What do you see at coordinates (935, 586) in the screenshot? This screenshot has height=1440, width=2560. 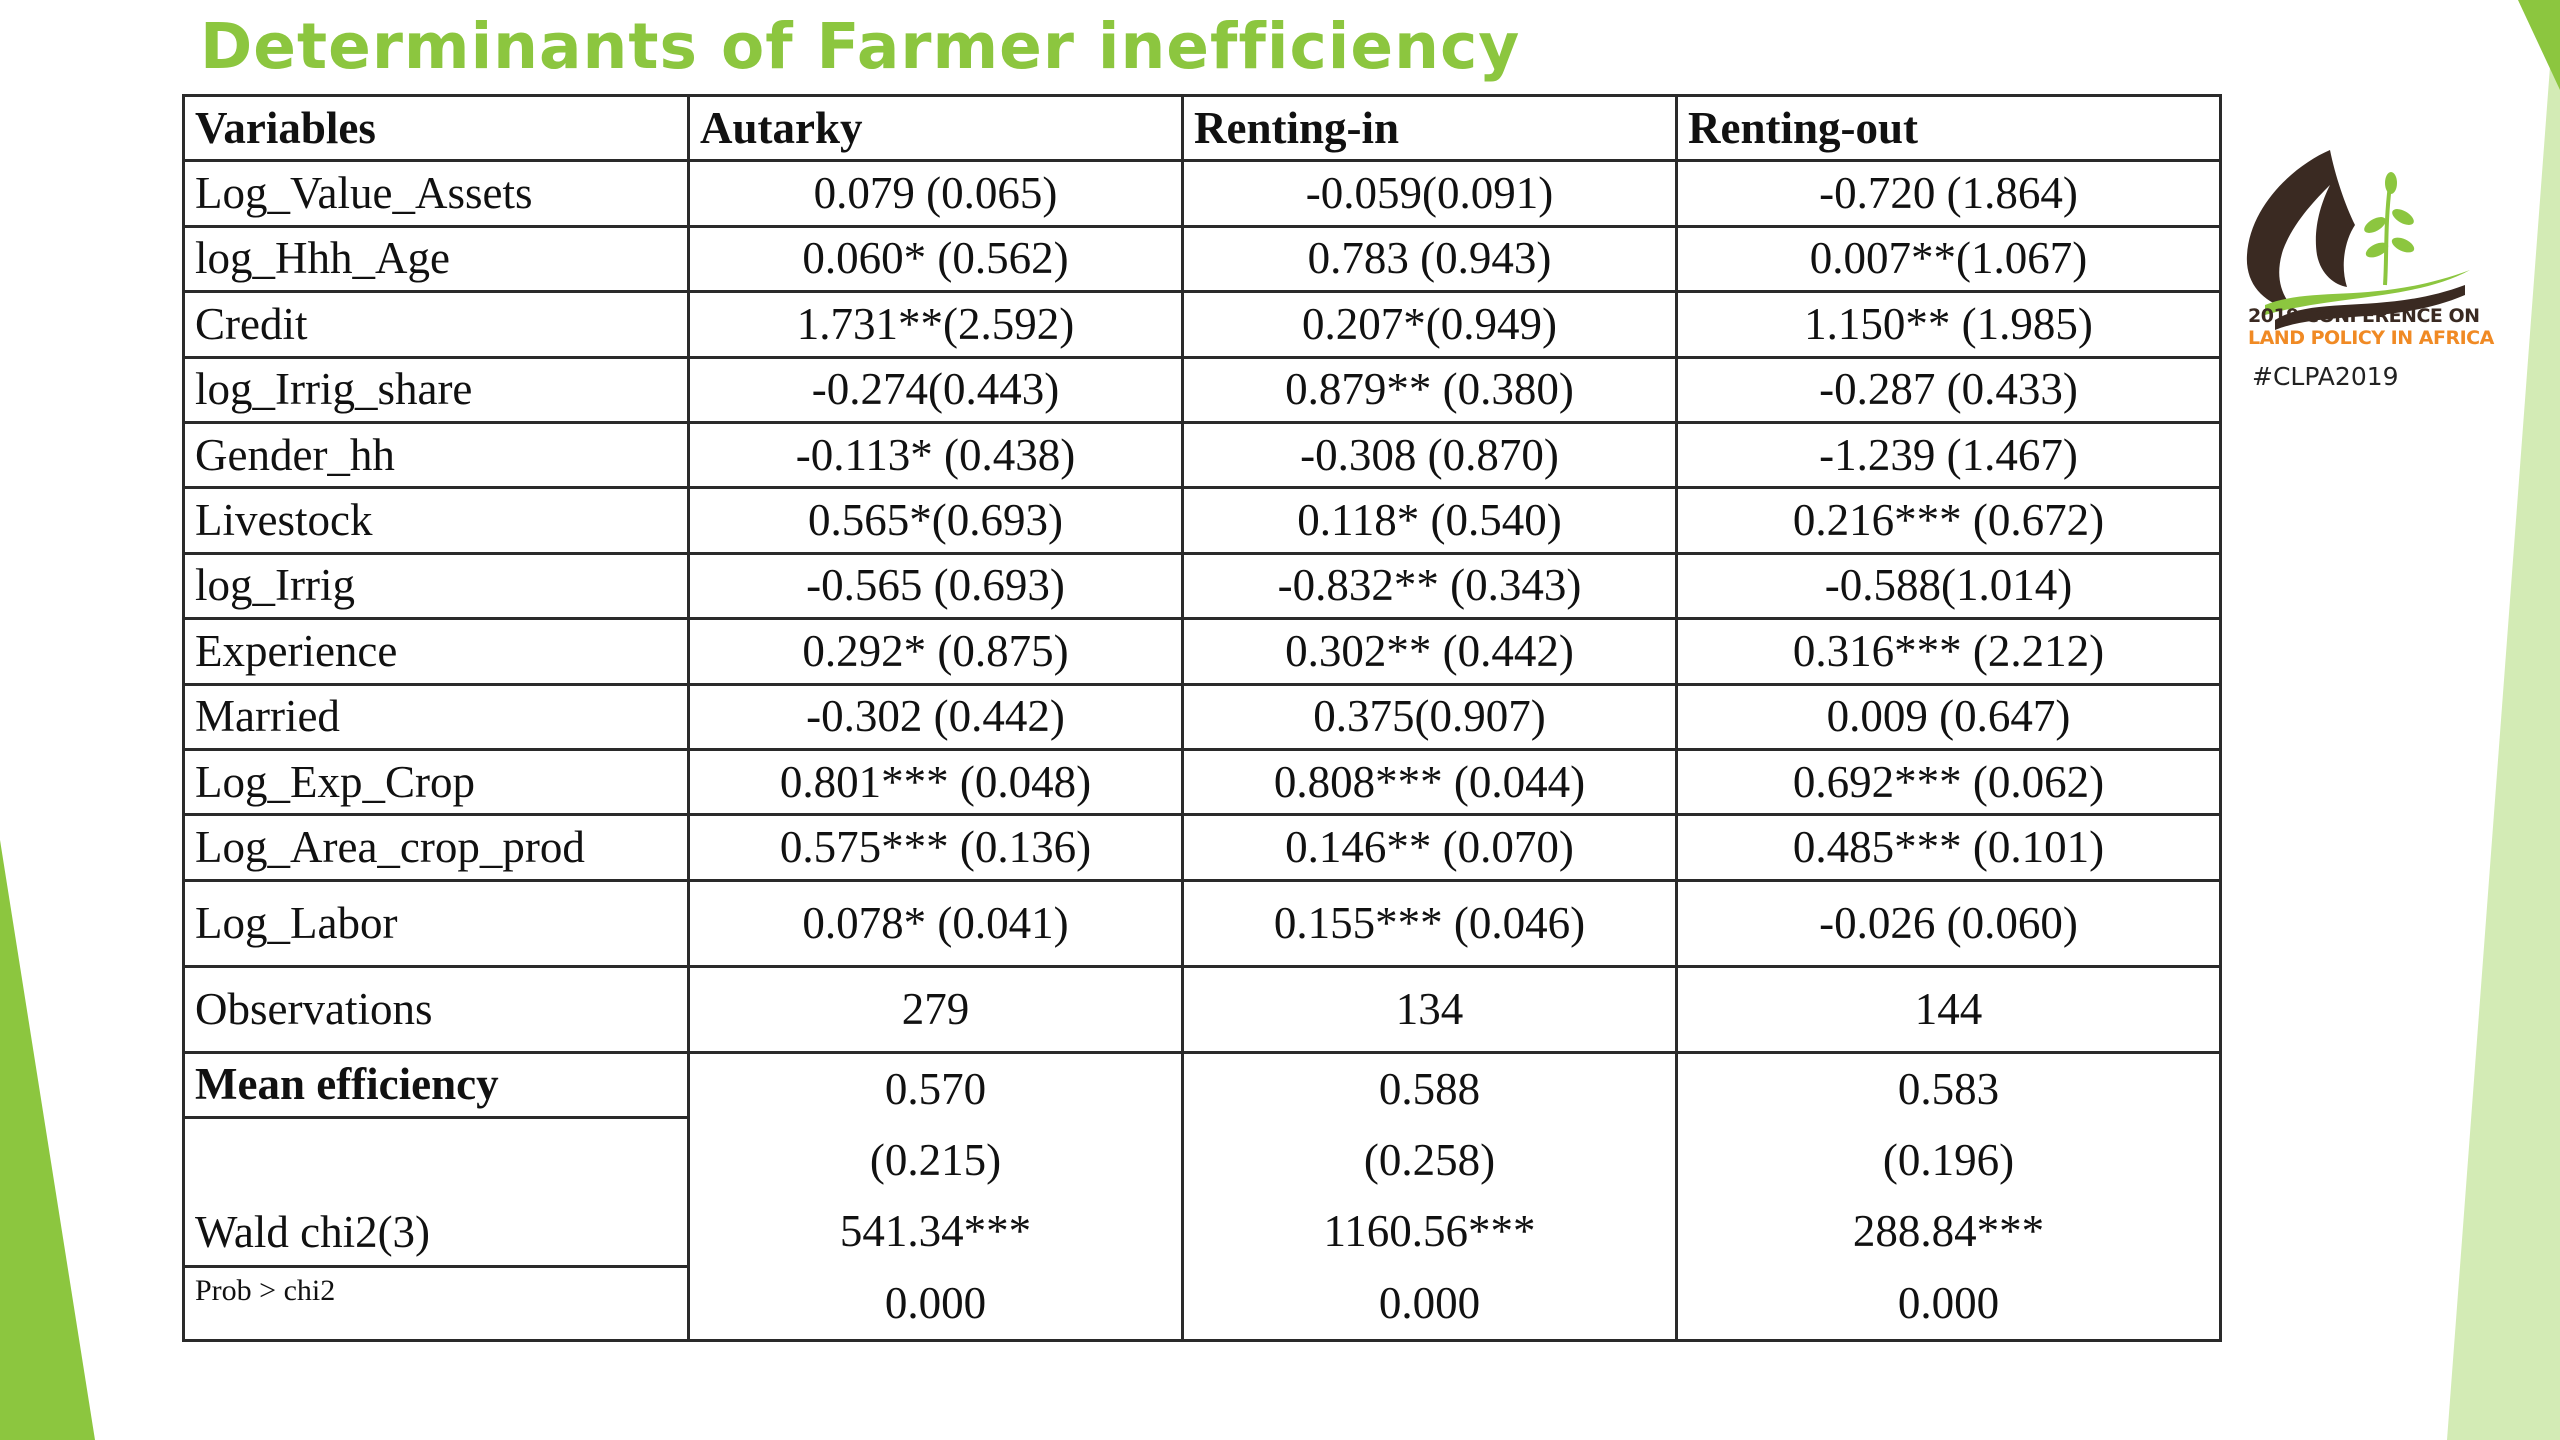 I see `coef-autarky: -0.565 (0.693)` at bounding box center [935, 586].